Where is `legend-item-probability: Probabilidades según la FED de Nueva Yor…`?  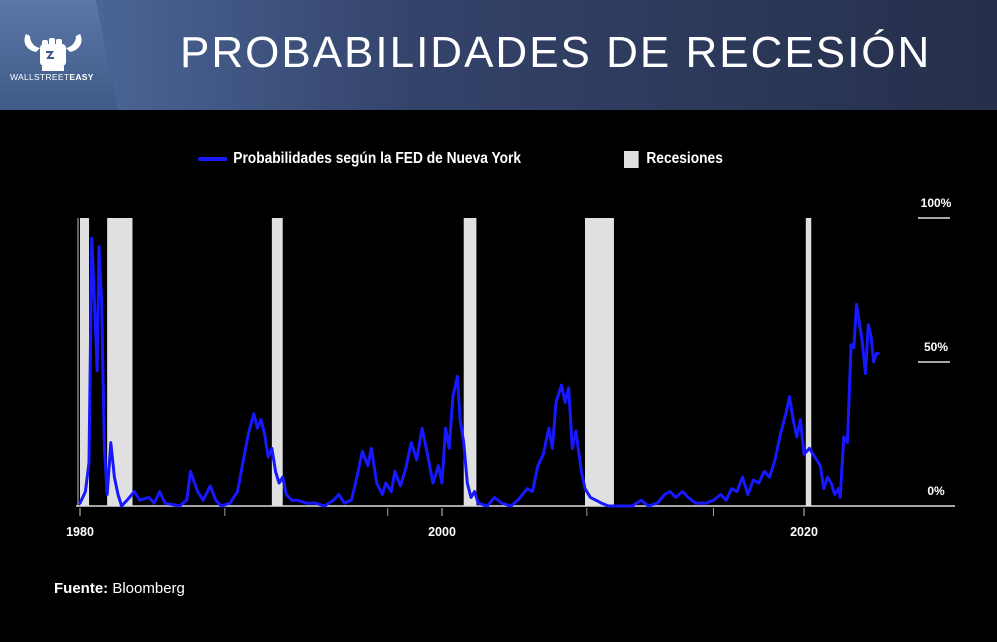
legend-item-probability: Probabilidades según la FED de Nueva Yor… is located at coordinates (359, 159).